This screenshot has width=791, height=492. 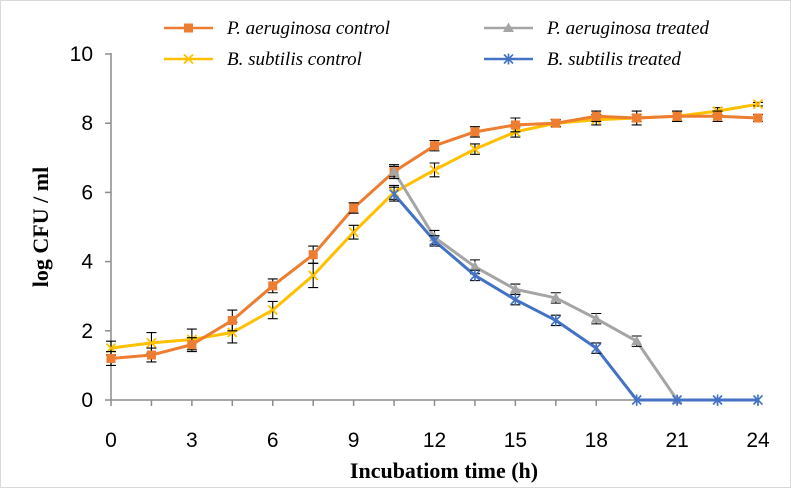 What do you see at coordinates (628, 28) in the screenshot?
I see `legend-label-1: P. aeruginosa treated` at bounding box center [628, 28].